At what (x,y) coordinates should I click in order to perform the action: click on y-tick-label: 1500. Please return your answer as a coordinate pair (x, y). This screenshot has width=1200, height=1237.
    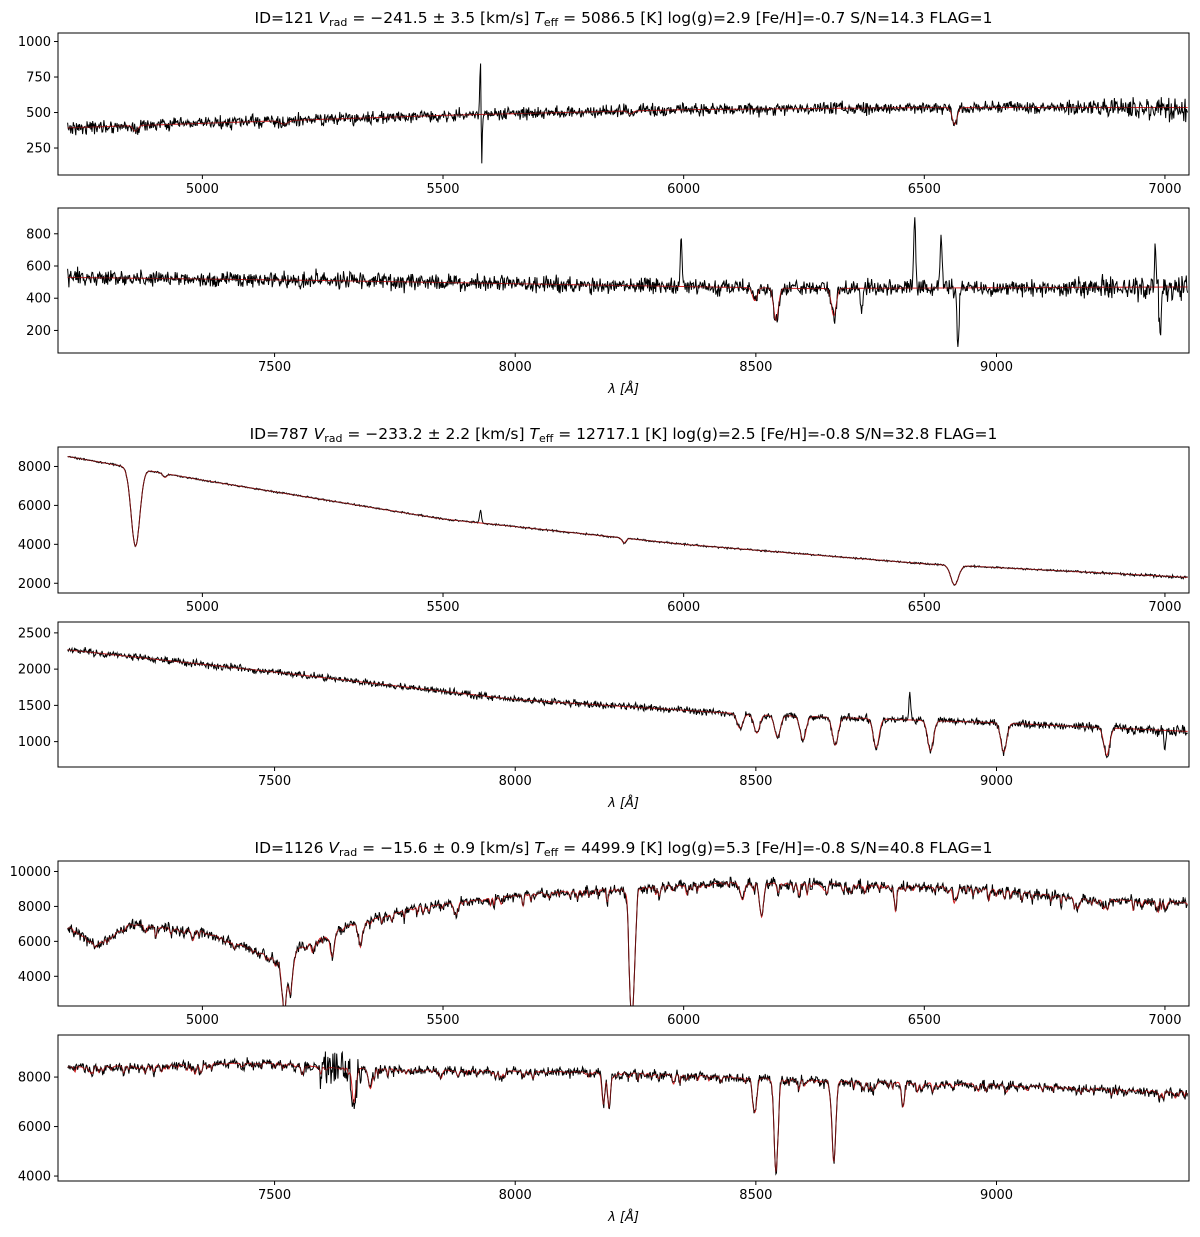
    Looking at the image, I should click on (34, 706).